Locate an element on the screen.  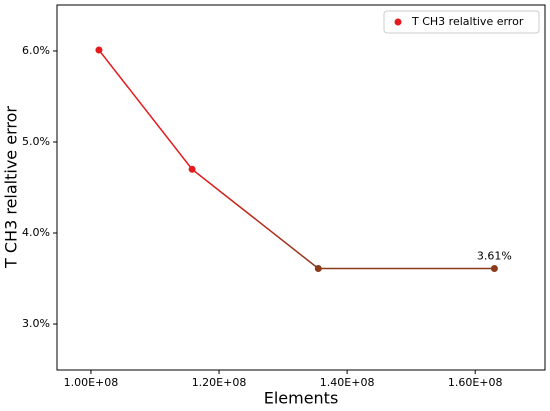
y-tick-label: 4.0% is located at coordinates (36, 232).